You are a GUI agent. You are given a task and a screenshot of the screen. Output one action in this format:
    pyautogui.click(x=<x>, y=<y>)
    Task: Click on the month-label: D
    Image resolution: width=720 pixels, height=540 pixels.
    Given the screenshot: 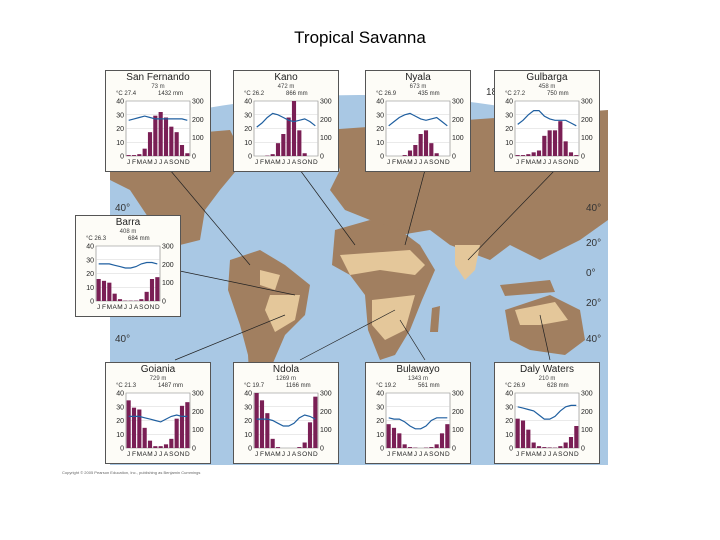 What is the action you would take?
    pyautogui.click(x=187, y=162)
    